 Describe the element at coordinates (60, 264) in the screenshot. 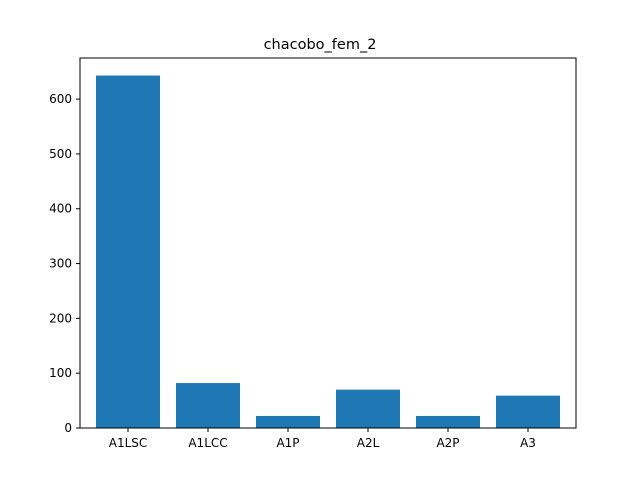

I see `y-tick-label: 300` at that location.